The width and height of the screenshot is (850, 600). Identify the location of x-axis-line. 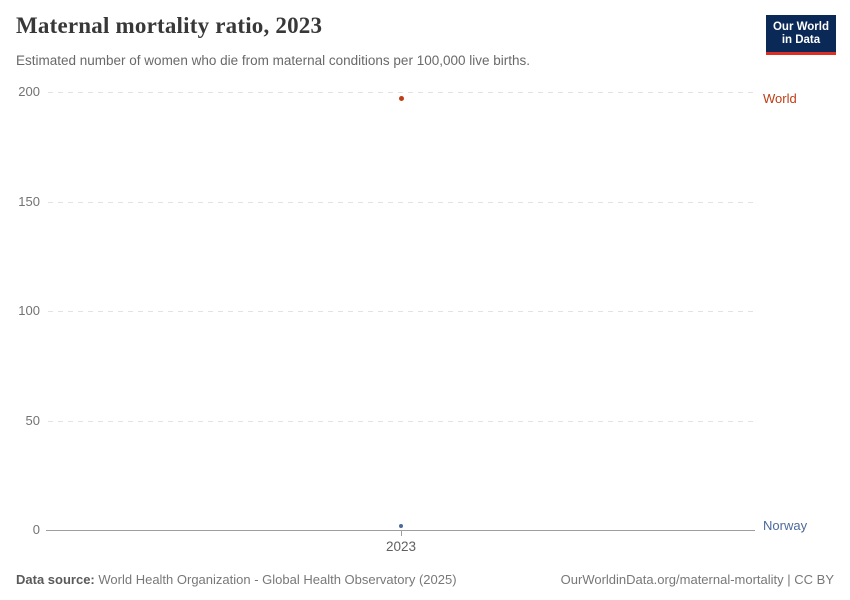
(400, 530).